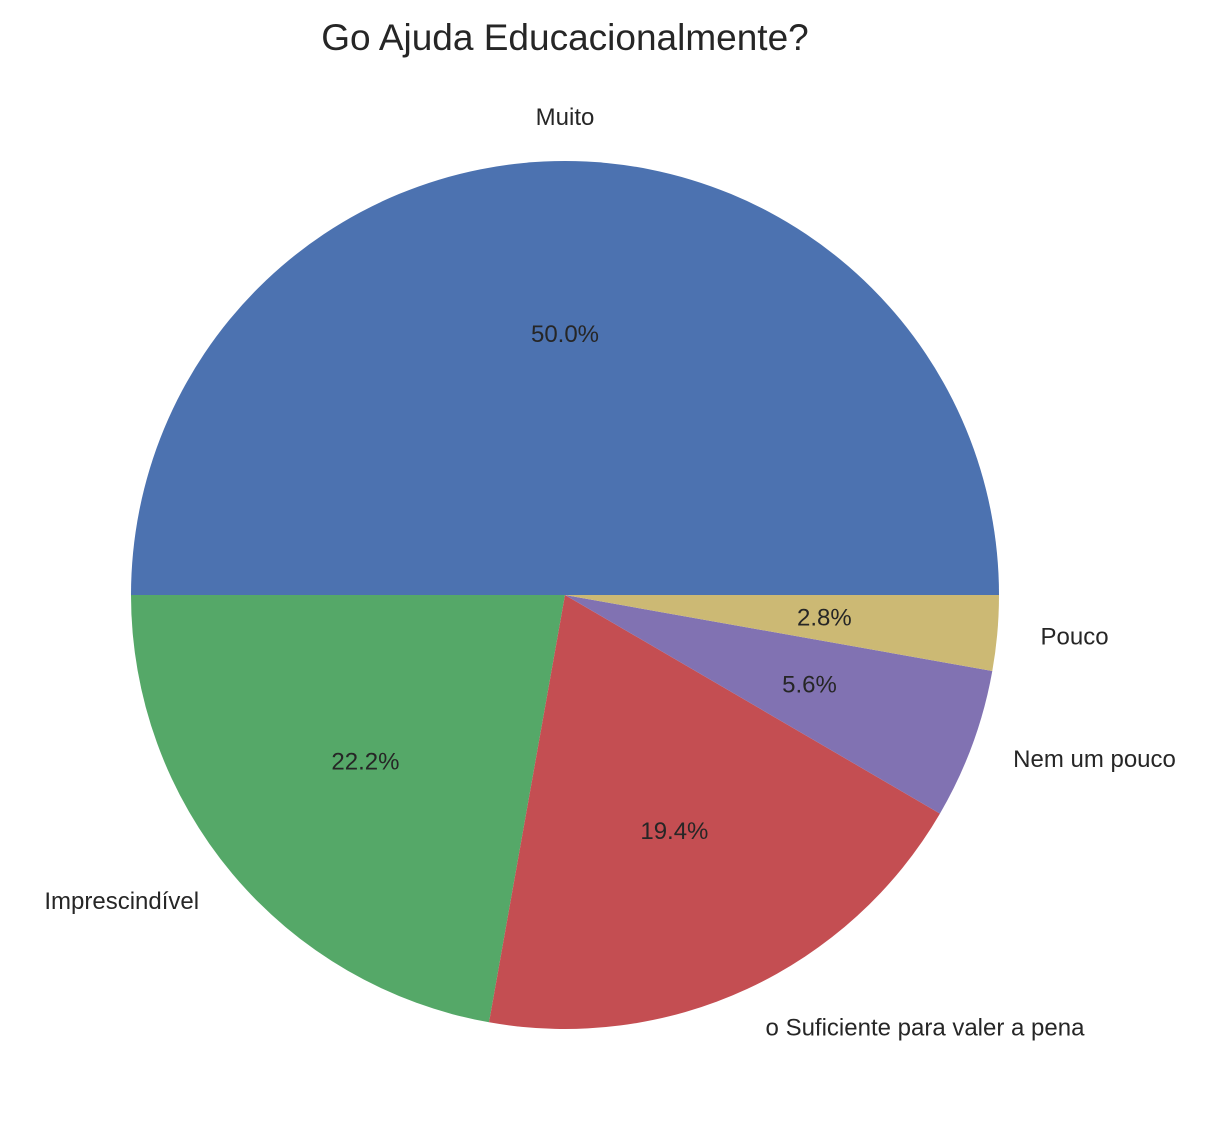 This screenshot has width=1221, height=1144. Describe the element at coordinates (782, 633) in the screenshot. I see `pie-slice-pouco` at that location.